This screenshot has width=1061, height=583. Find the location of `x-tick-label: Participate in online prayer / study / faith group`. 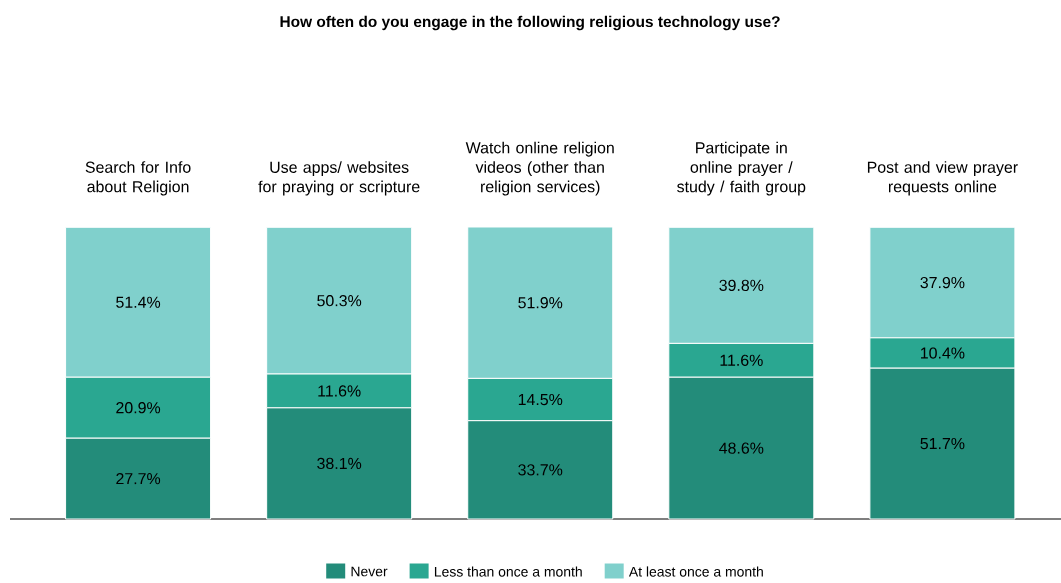

x-tick-label: Participate in online prayer / study / faith group is located at coordinates (741, 168).